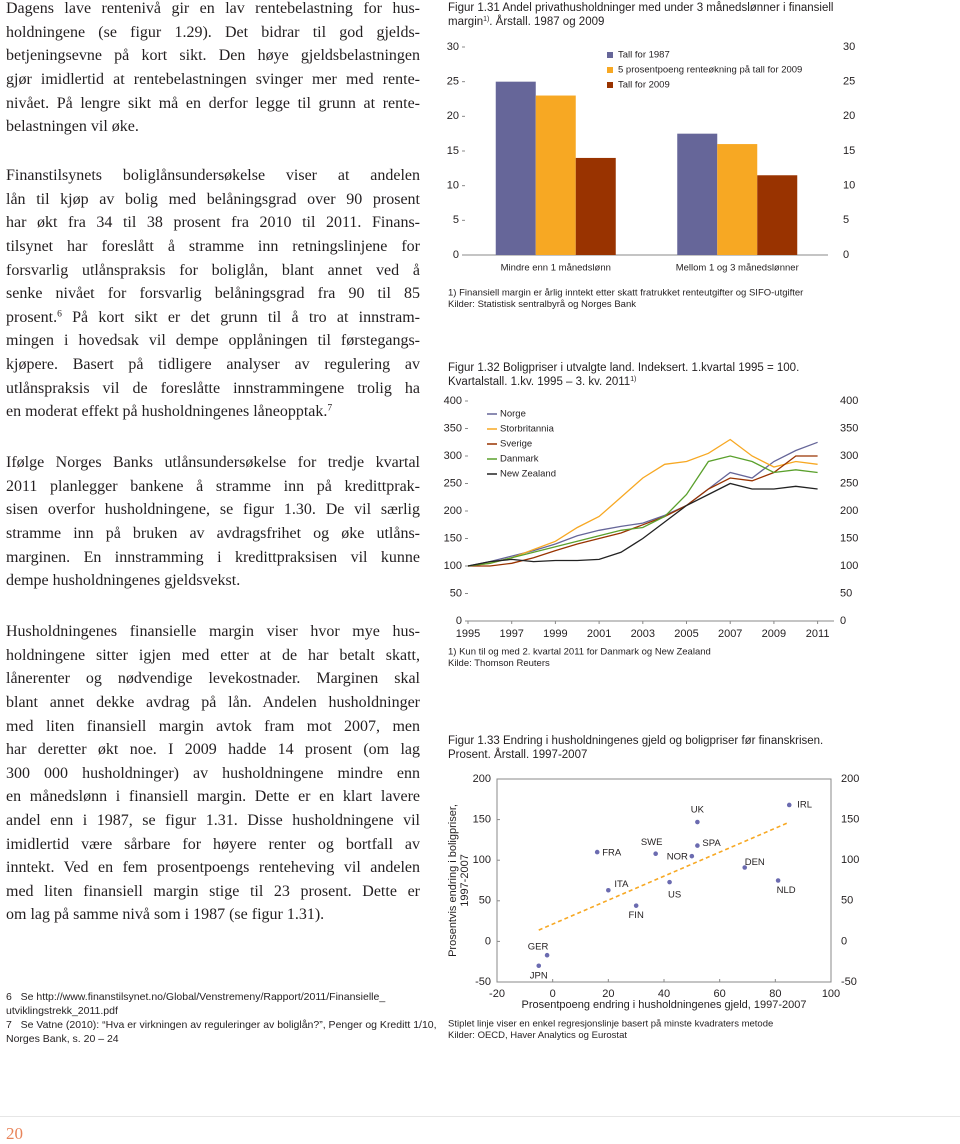 The image size is (960, 1144). Describe the element at coordinates (519, 459) in the screenshot. I see `legend-label: Danmark` at that location.